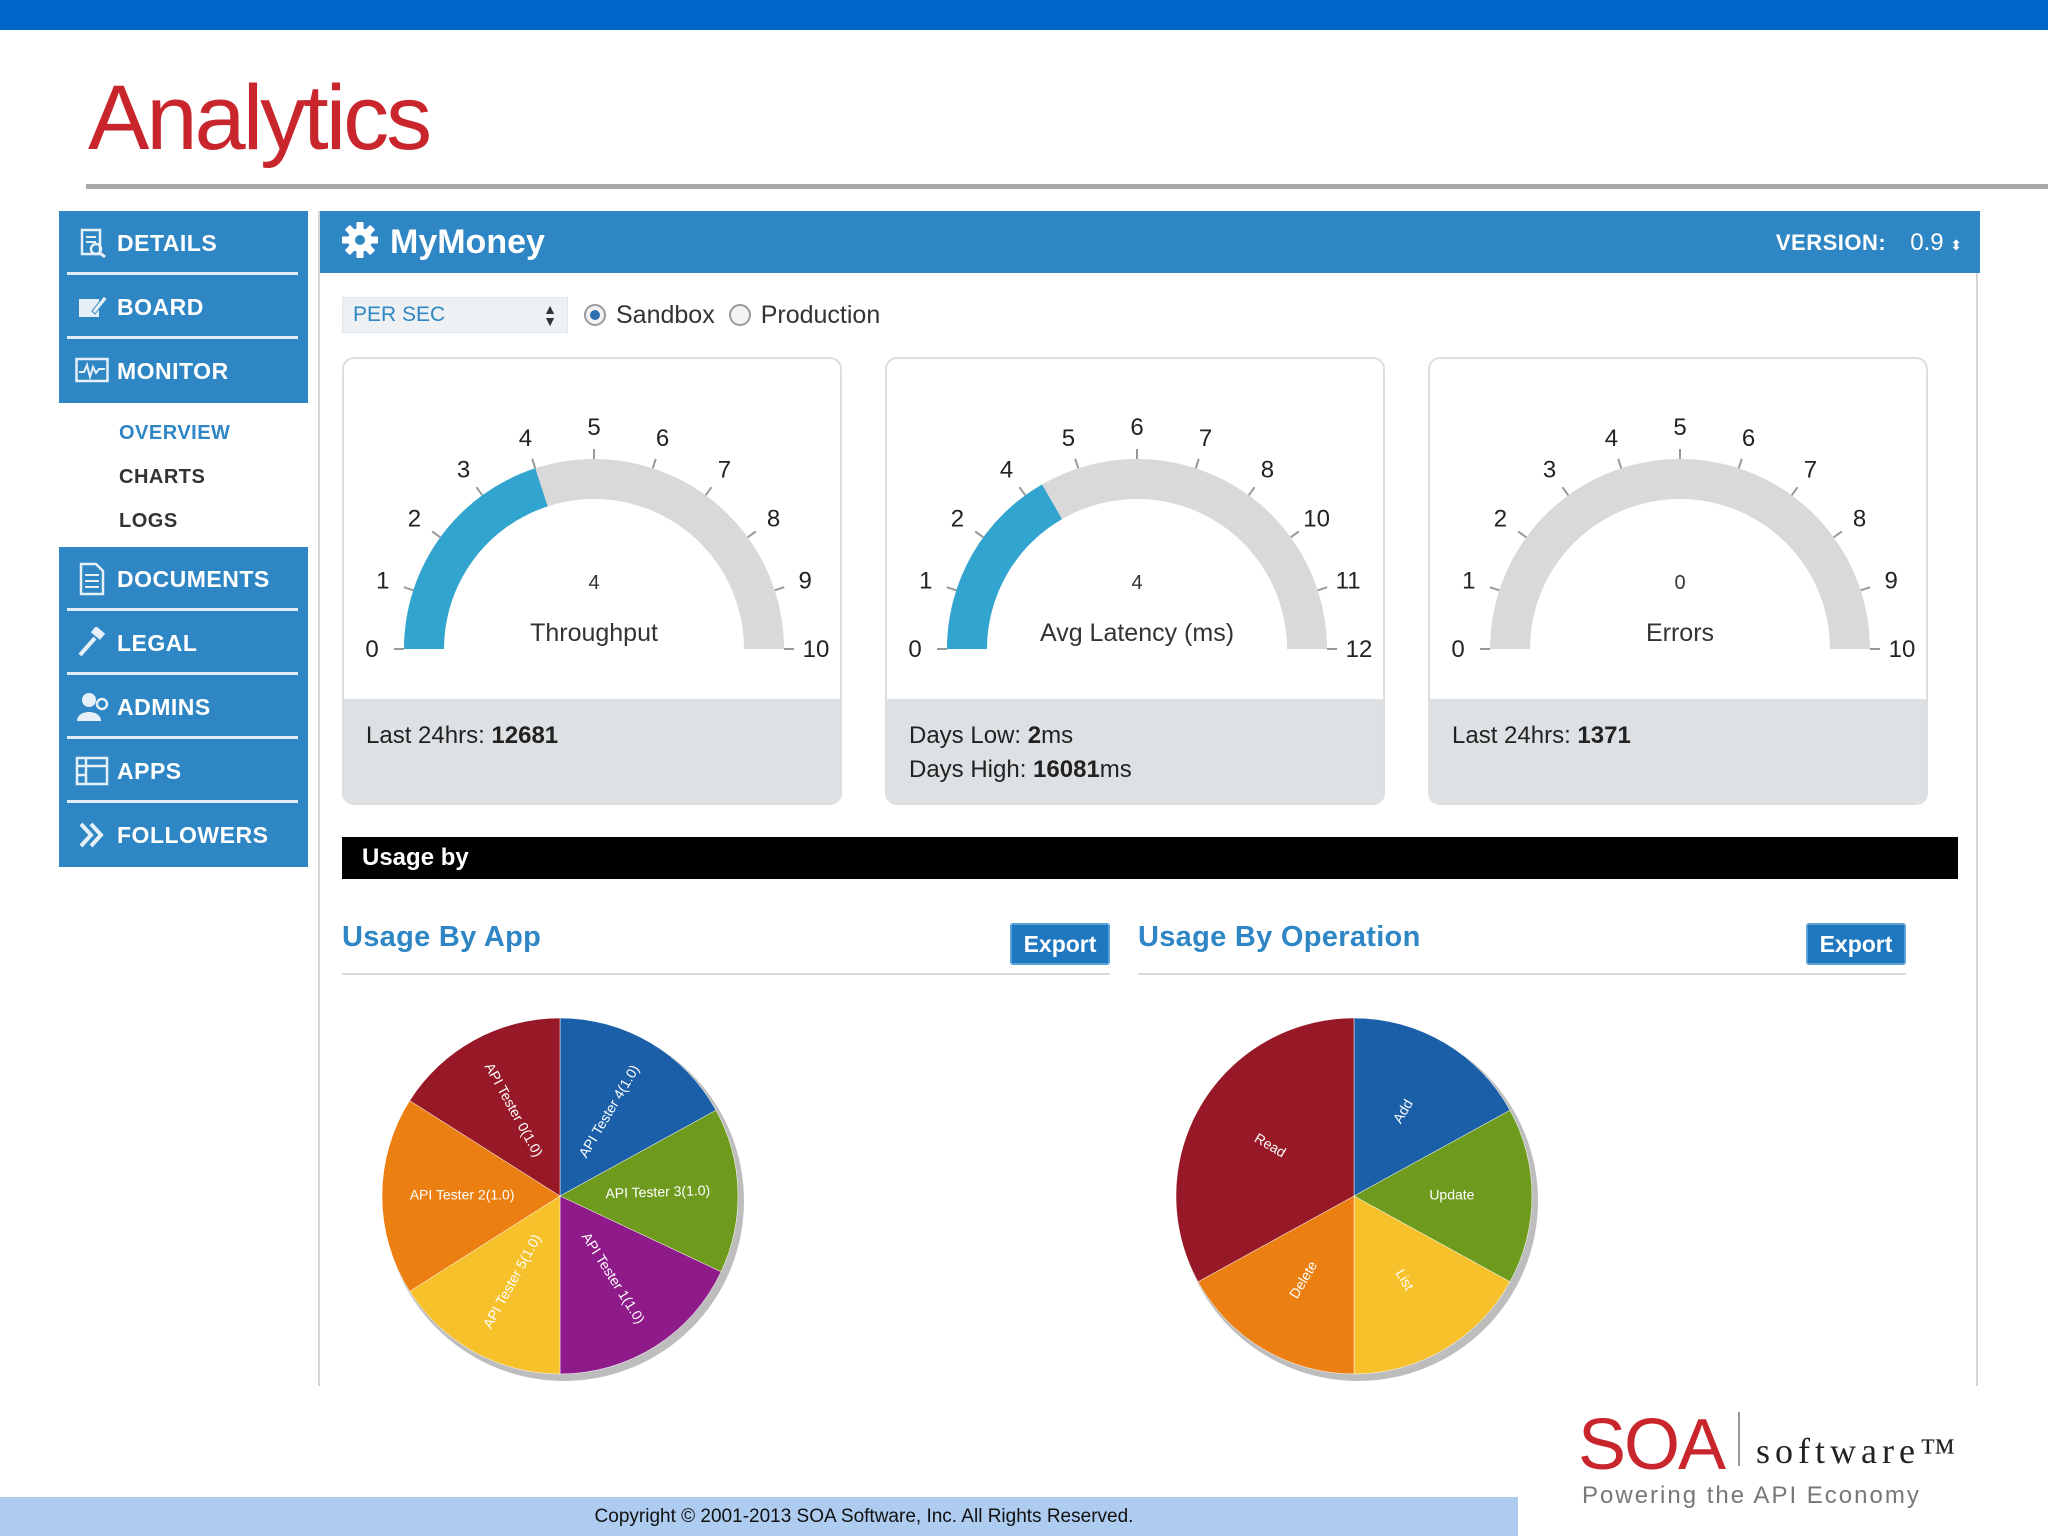 This screenshot has width=2048, height=1536. I want to click on radio-production: Production, so click(804, 315).